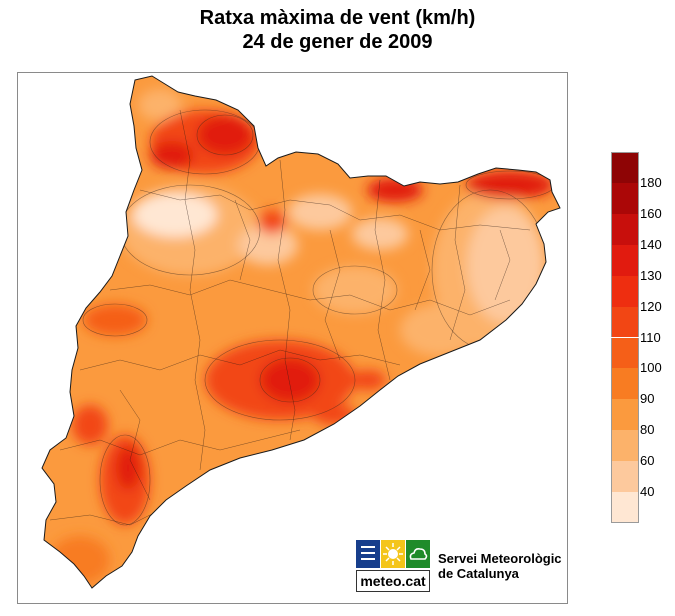 The image size is (675, 616). What do you see at coordinates (478, 573) in the screenshot?
I see `organization-name-line2: de Catalunya` at bounding box center [478, 573].